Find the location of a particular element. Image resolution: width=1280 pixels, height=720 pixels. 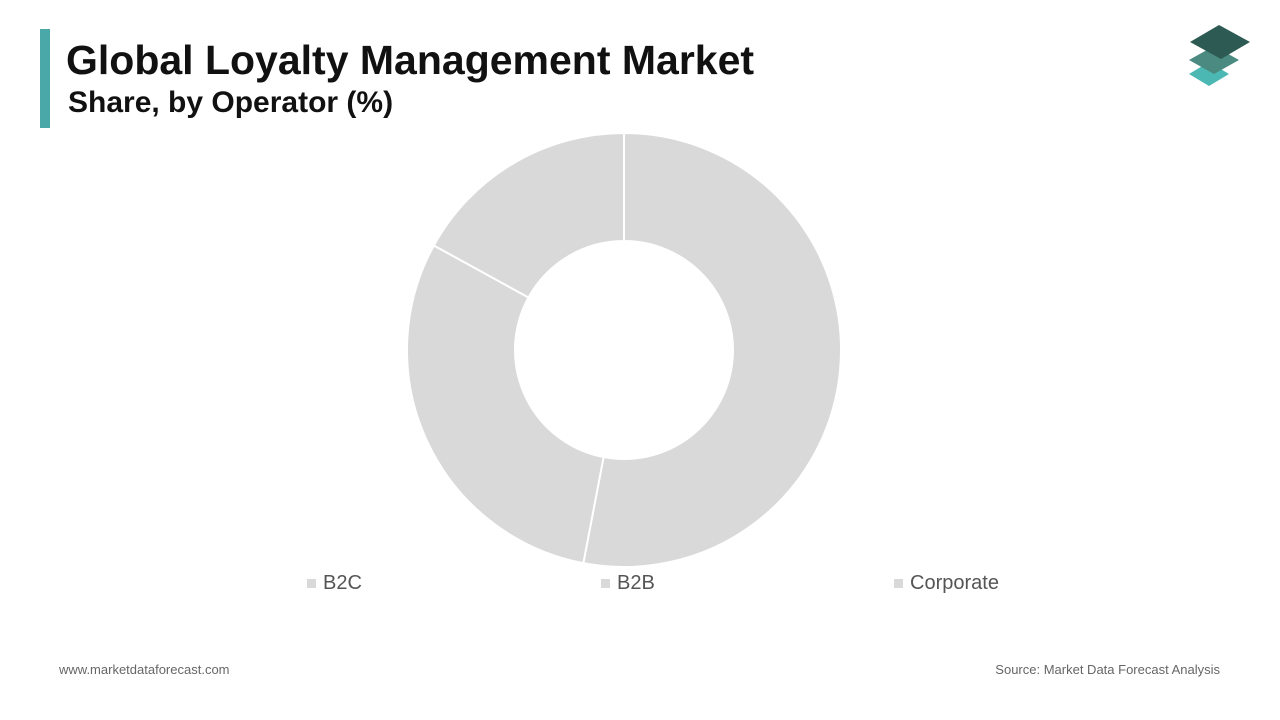

donut-slice-b2b is located at coordinates (505, 404).